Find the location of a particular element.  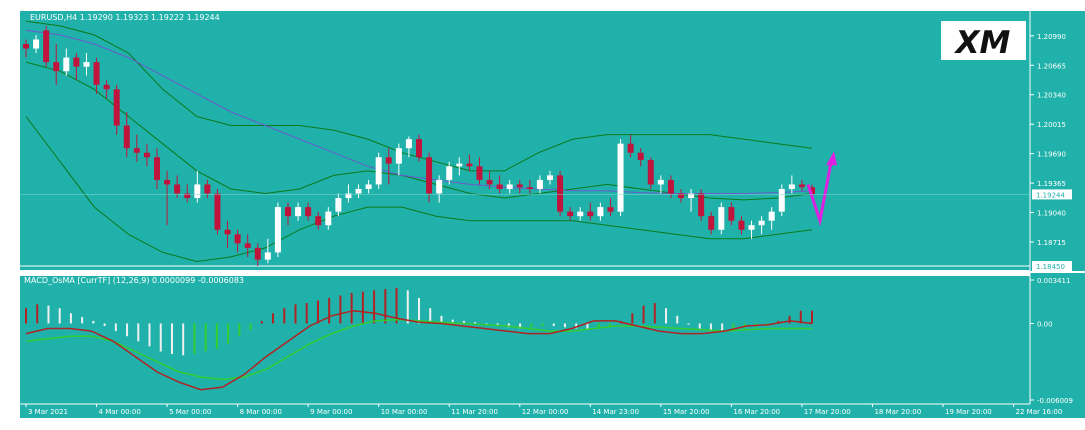

time-tick-label: 14 Mar 23:00 is located at coordinates (615, 412).